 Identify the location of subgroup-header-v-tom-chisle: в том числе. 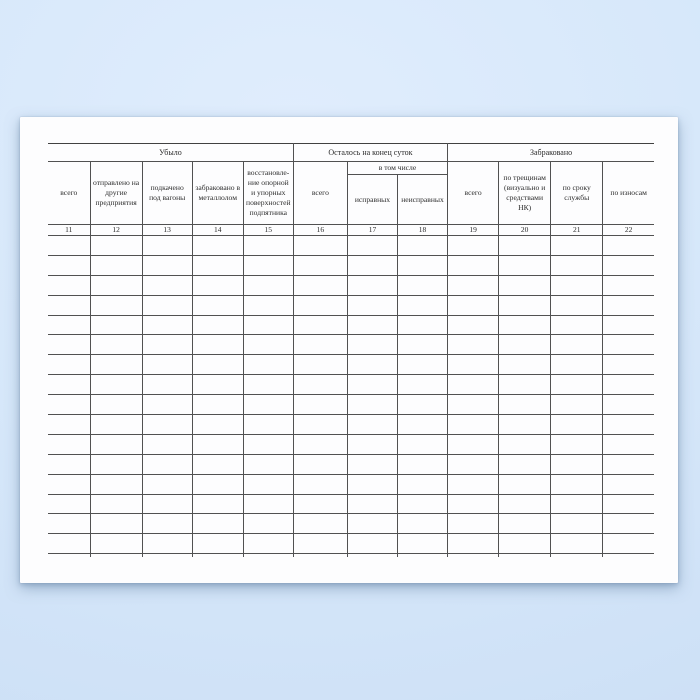
(397, 168).